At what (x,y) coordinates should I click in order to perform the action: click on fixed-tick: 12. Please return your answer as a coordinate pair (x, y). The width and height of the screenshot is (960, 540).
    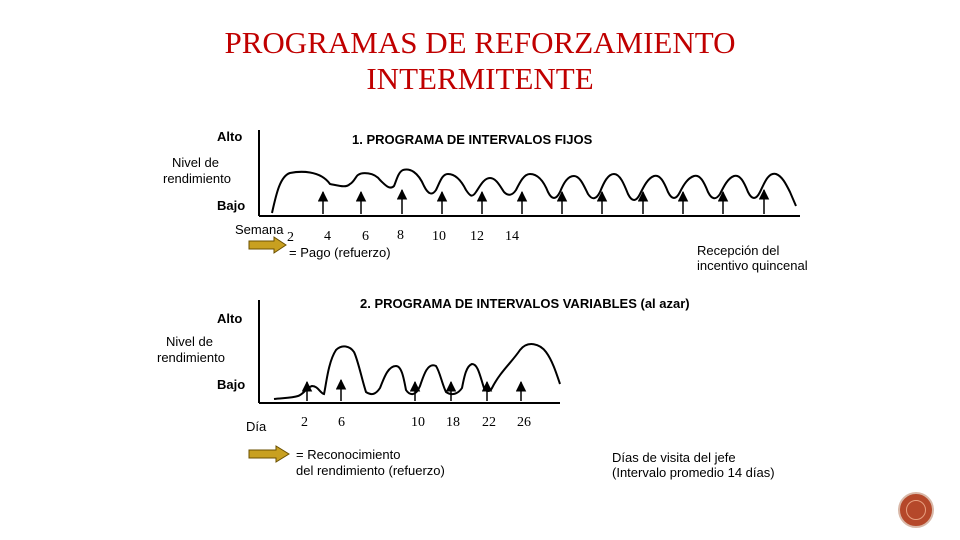
    Looking at the image, I should click on (477, 236).